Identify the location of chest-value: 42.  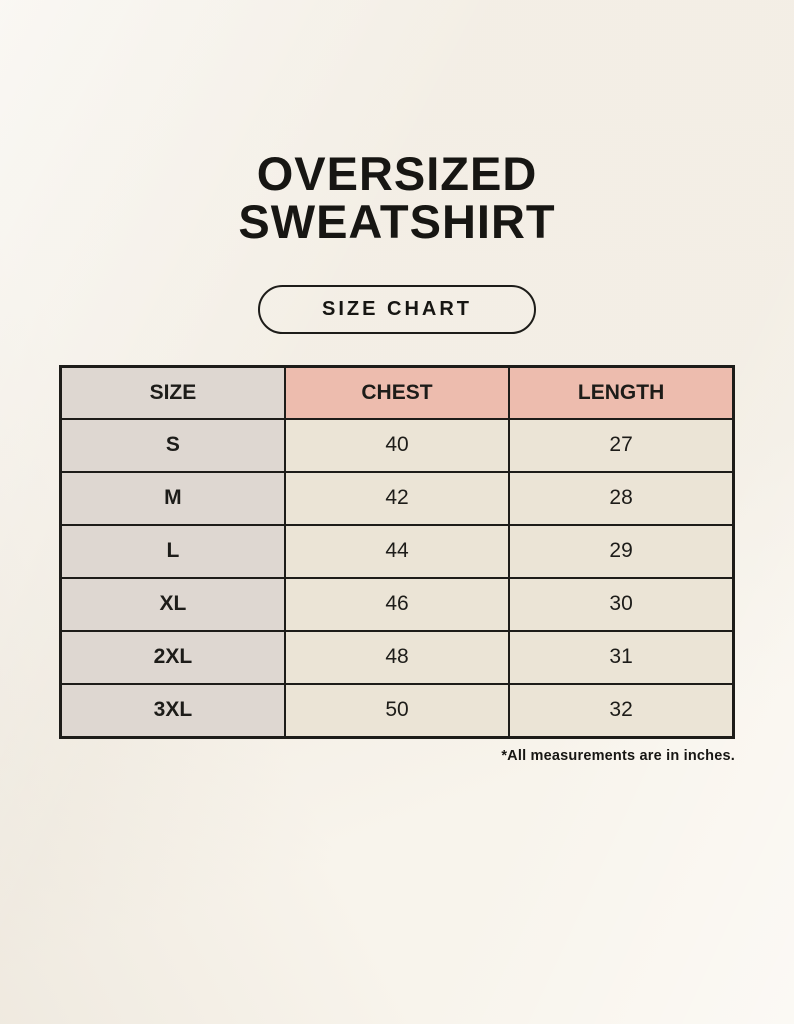
(397, 498).